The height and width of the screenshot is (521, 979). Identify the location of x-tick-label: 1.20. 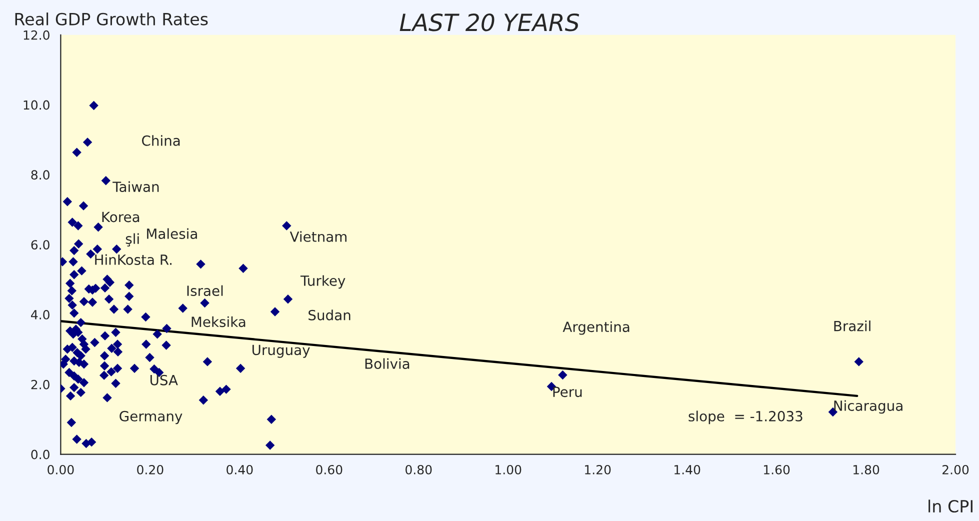
(598, 469).